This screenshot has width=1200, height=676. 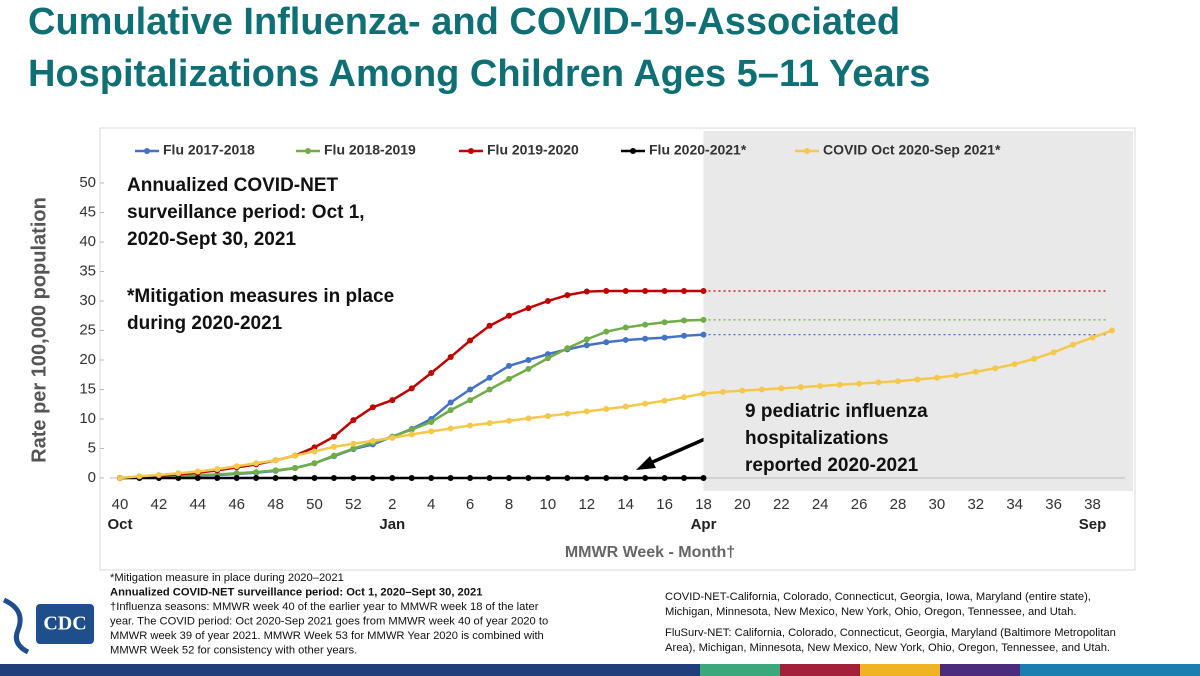 What do you see at coordinates (937, 504) in the screenshot?
I see `x-tick-label: 30` at bounding box center [937, 504].